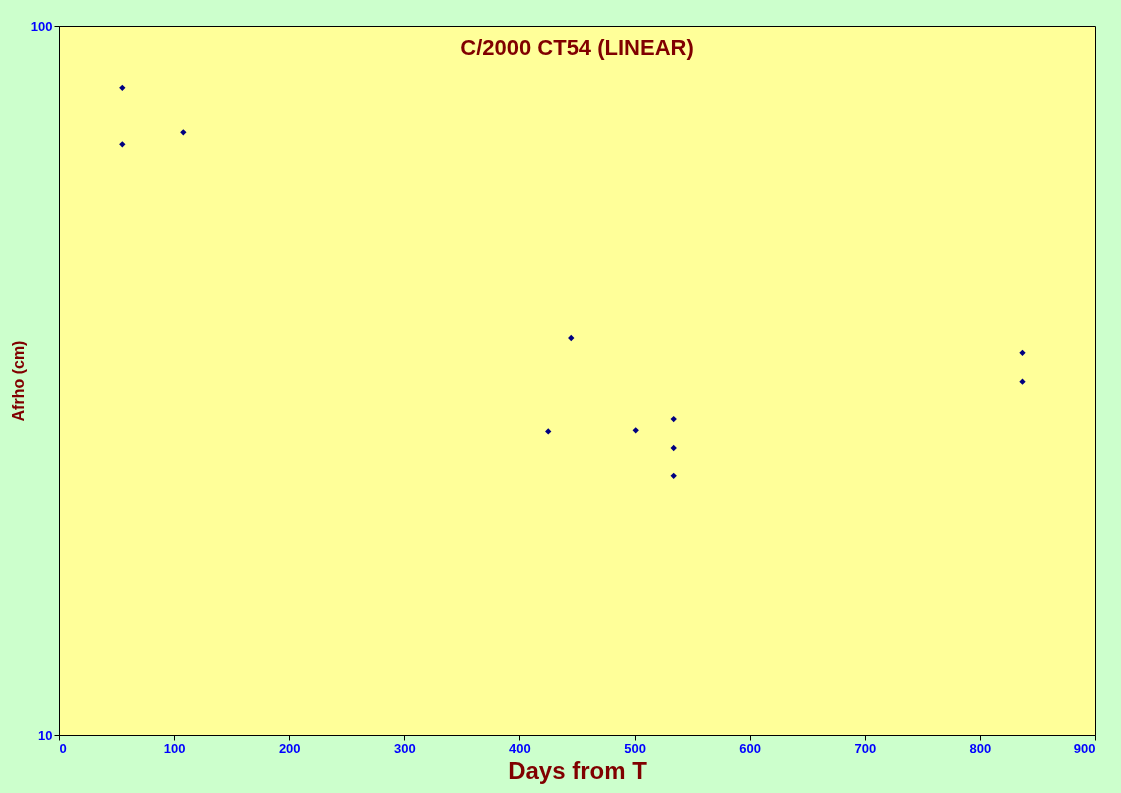  What do you see at coordinates (63, 748) in the screenshot?
I see `x-tick-label: 0` at bounding box center [63, 748].